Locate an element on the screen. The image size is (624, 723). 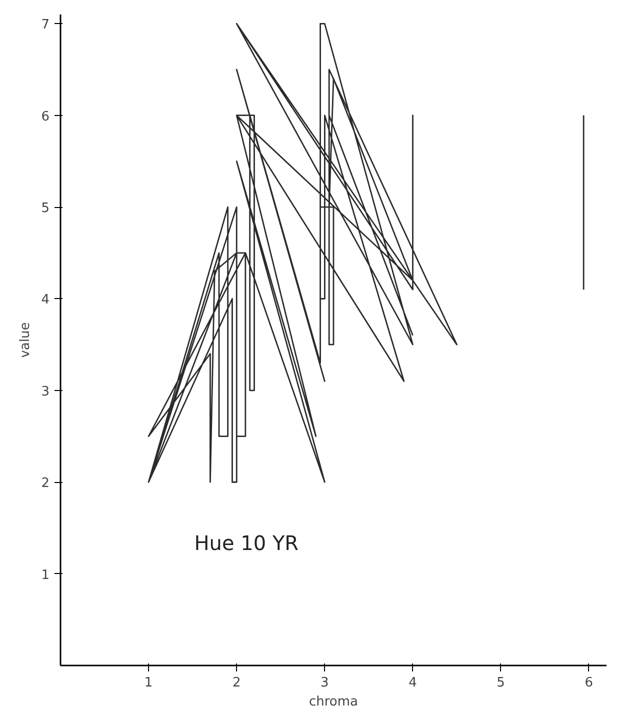
y-tick-label: 7 is located at coordinates (45, 25).